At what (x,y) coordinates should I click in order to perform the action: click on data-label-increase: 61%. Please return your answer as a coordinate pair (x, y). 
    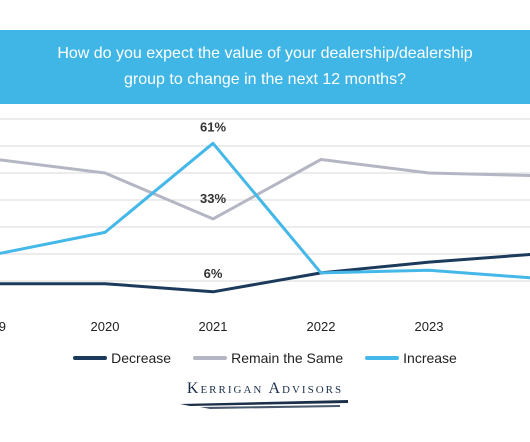
    Looking at the image, I should click on (213, 126).